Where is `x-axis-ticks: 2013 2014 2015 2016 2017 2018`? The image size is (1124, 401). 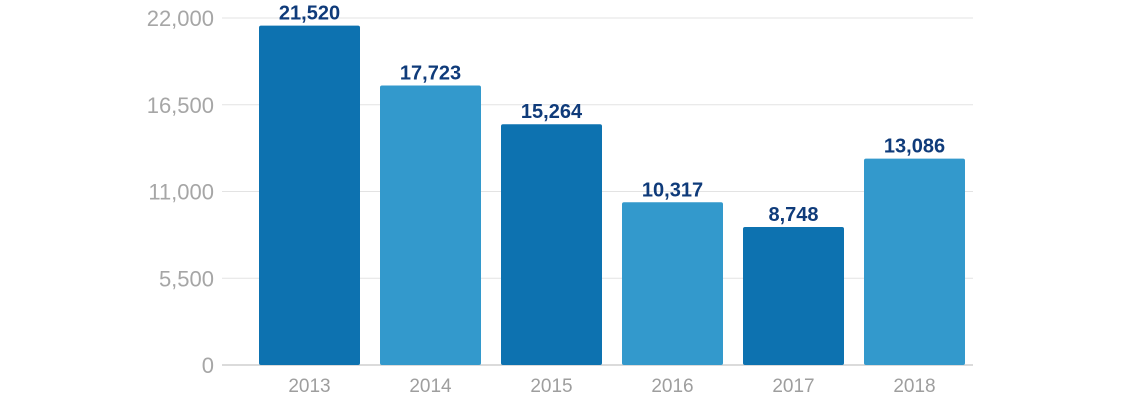 x-axis-ticks: 2013 2014 2015 2016 2017 2018 is located at coordinates (611, 386).